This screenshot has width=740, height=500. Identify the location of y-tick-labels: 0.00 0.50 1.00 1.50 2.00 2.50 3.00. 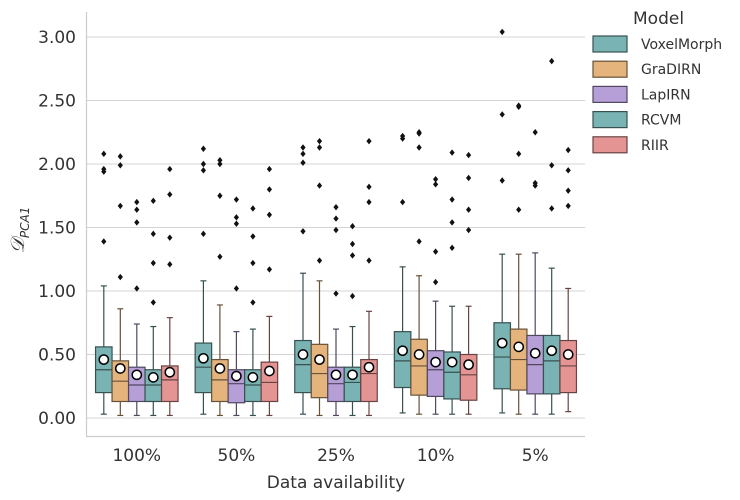
(57, 228).